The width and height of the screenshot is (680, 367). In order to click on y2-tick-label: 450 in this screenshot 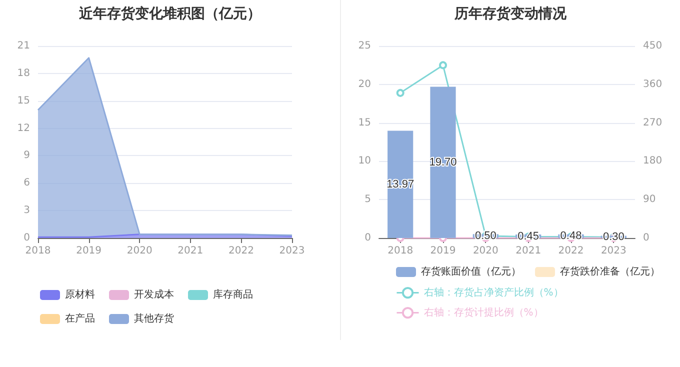, I will do `click(652, 46)`.